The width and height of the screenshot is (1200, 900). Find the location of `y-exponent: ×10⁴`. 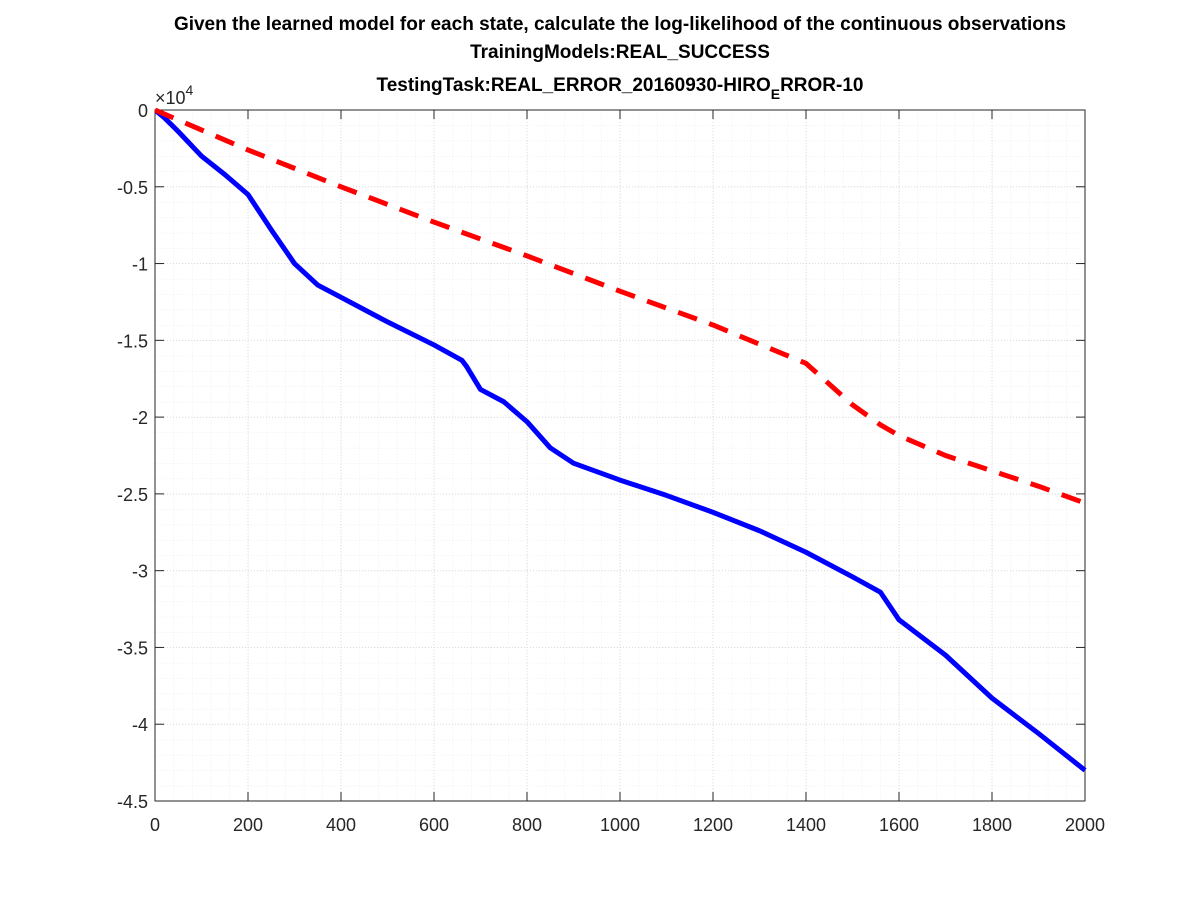

y-exponent: ×10⁴ is located at coordinates (174, 95).